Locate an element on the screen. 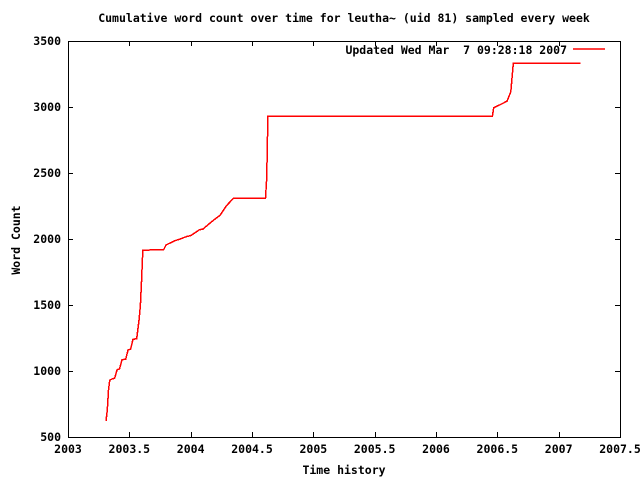 The image size is (640, 480). y-tick-label: 2000 is located at coordinates (47, 239).